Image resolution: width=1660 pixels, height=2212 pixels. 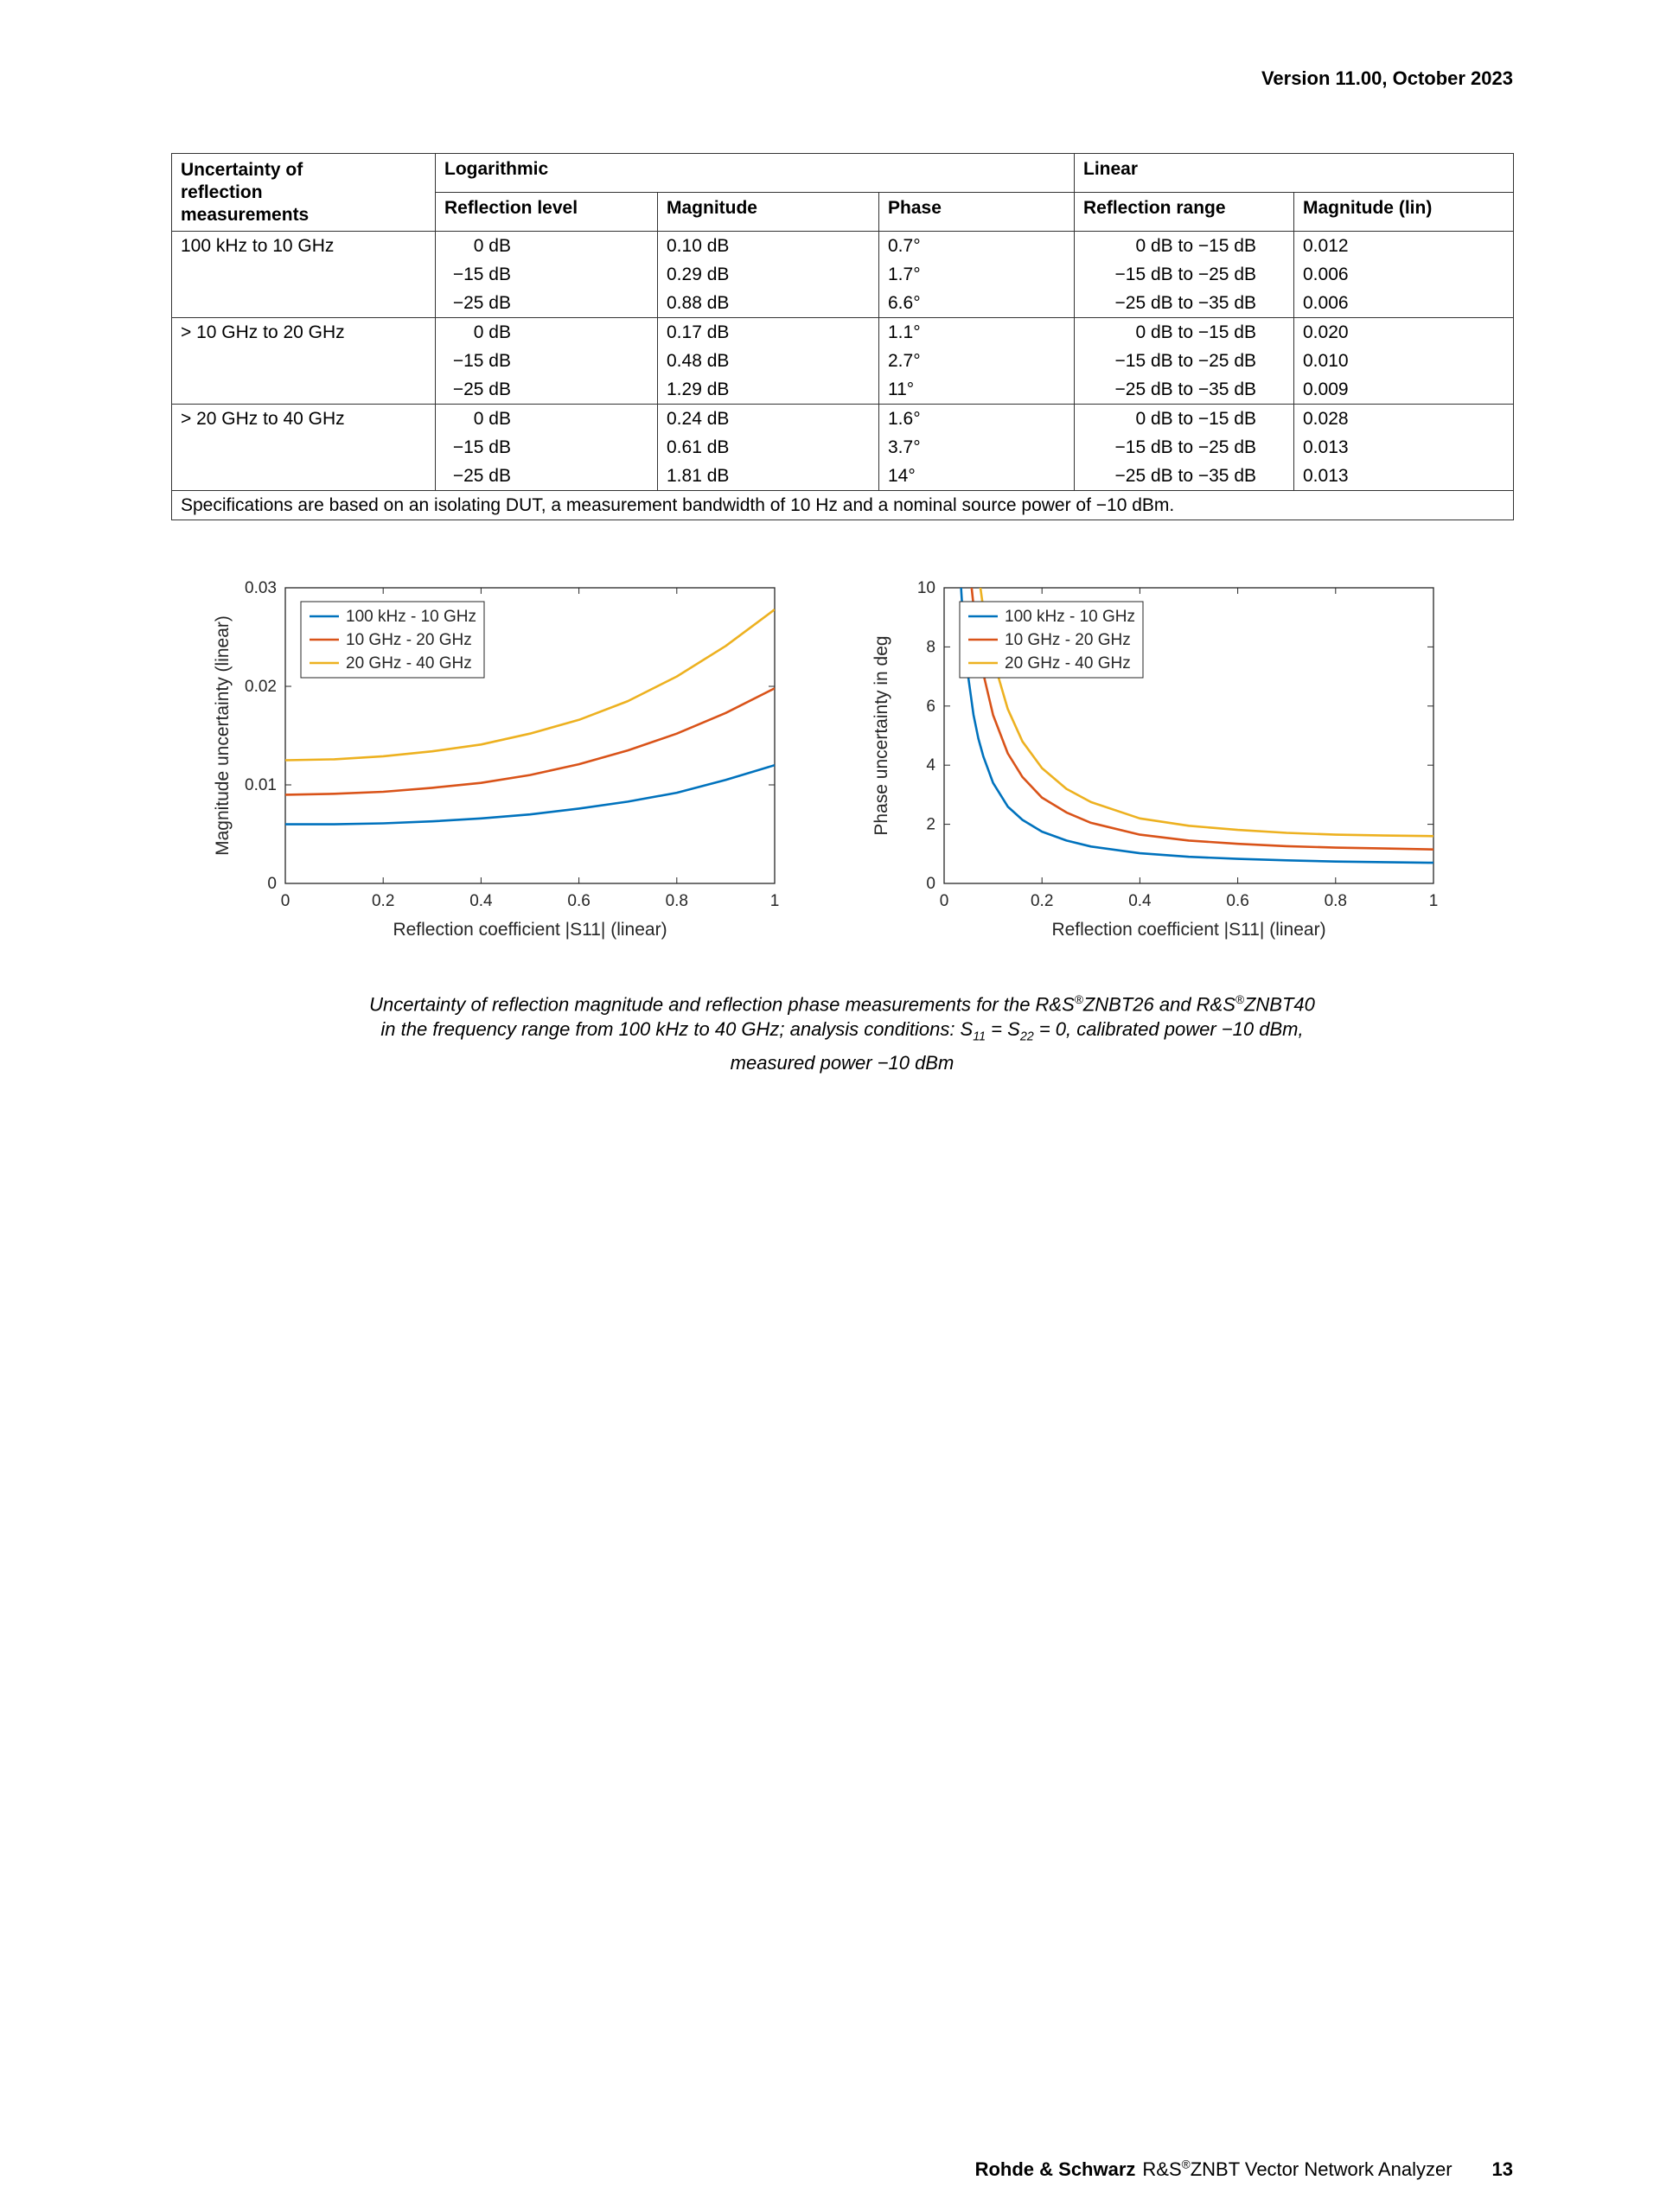 What do you see at coordinates (768, 447) in the screenshot?
I see `cell-magnitude: 0.61 dB` at bounding box center [768, 447].